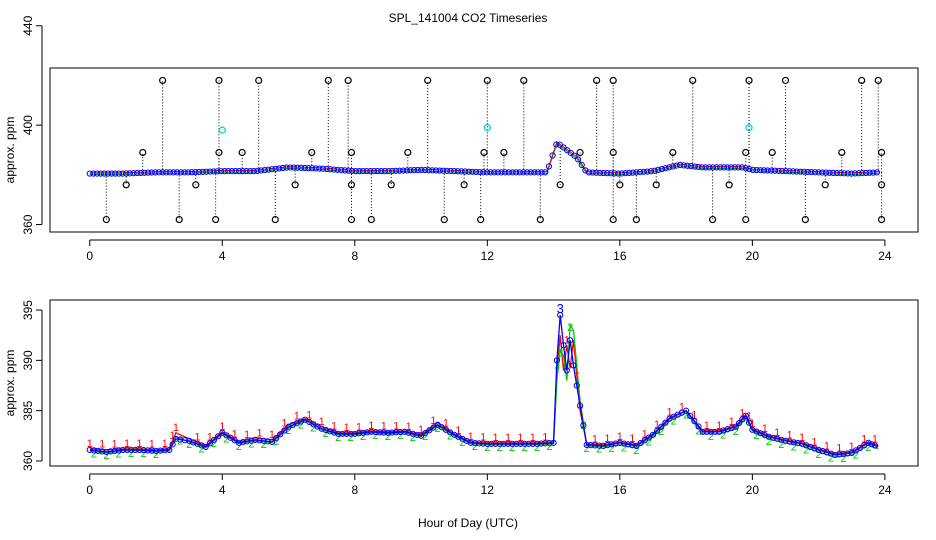 This screenshot has height=540, width=936. What do you see at coordinates (488, 256) in the screenshot?
I see `top-x-tick-label: 12` at bounding box center [488, 256].